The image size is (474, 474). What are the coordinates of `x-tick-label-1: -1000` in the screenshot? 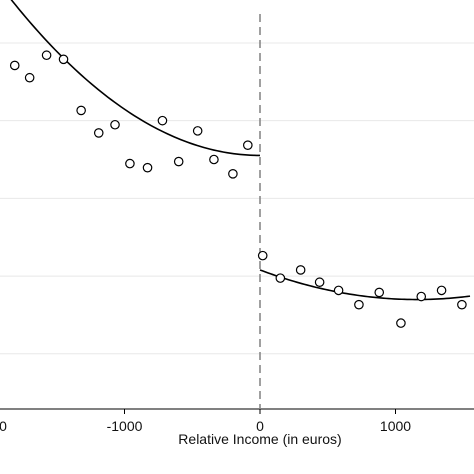 It's located at (125, 426).